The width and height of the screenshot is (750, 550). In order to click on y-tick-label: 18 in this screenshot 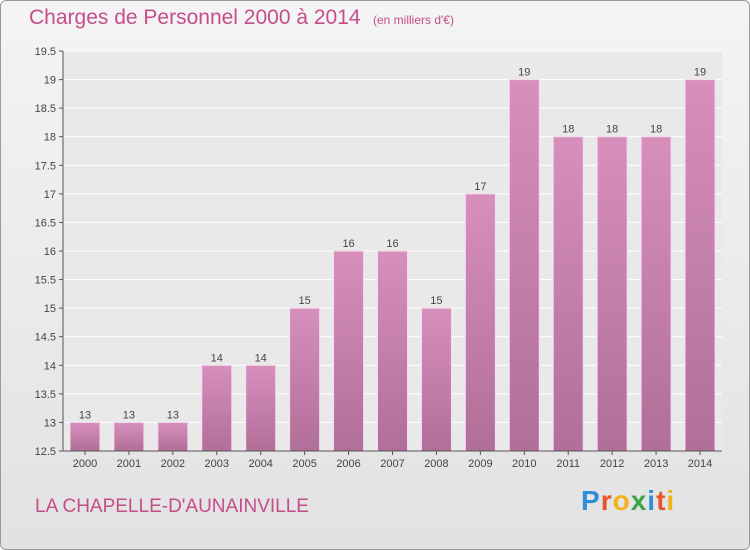, I will do `click(50, 138)`.